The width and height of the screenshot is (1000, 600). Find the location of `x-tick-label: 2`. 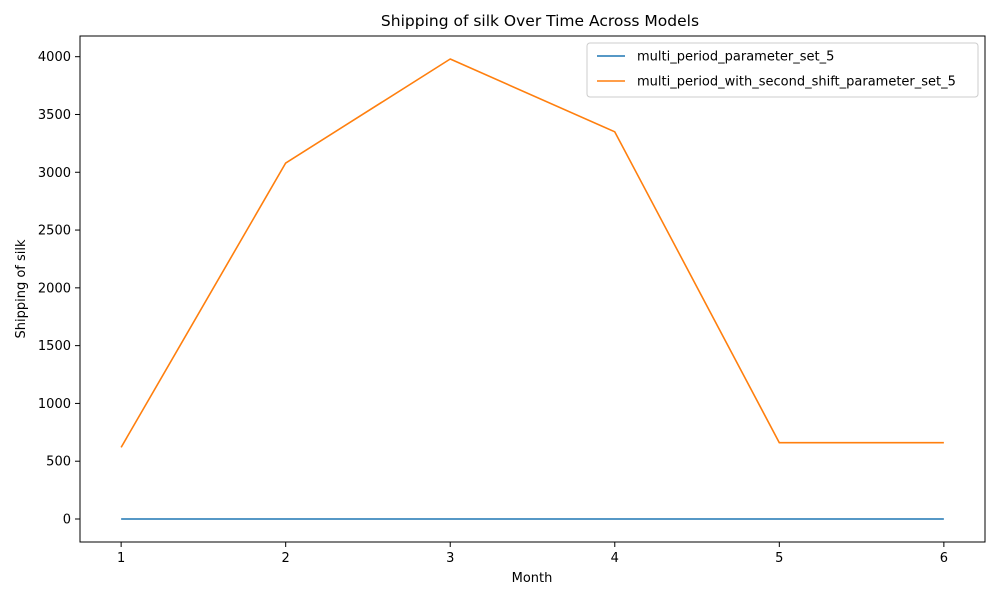

x-tick-label: 2 is located at coordinates (286, 558).